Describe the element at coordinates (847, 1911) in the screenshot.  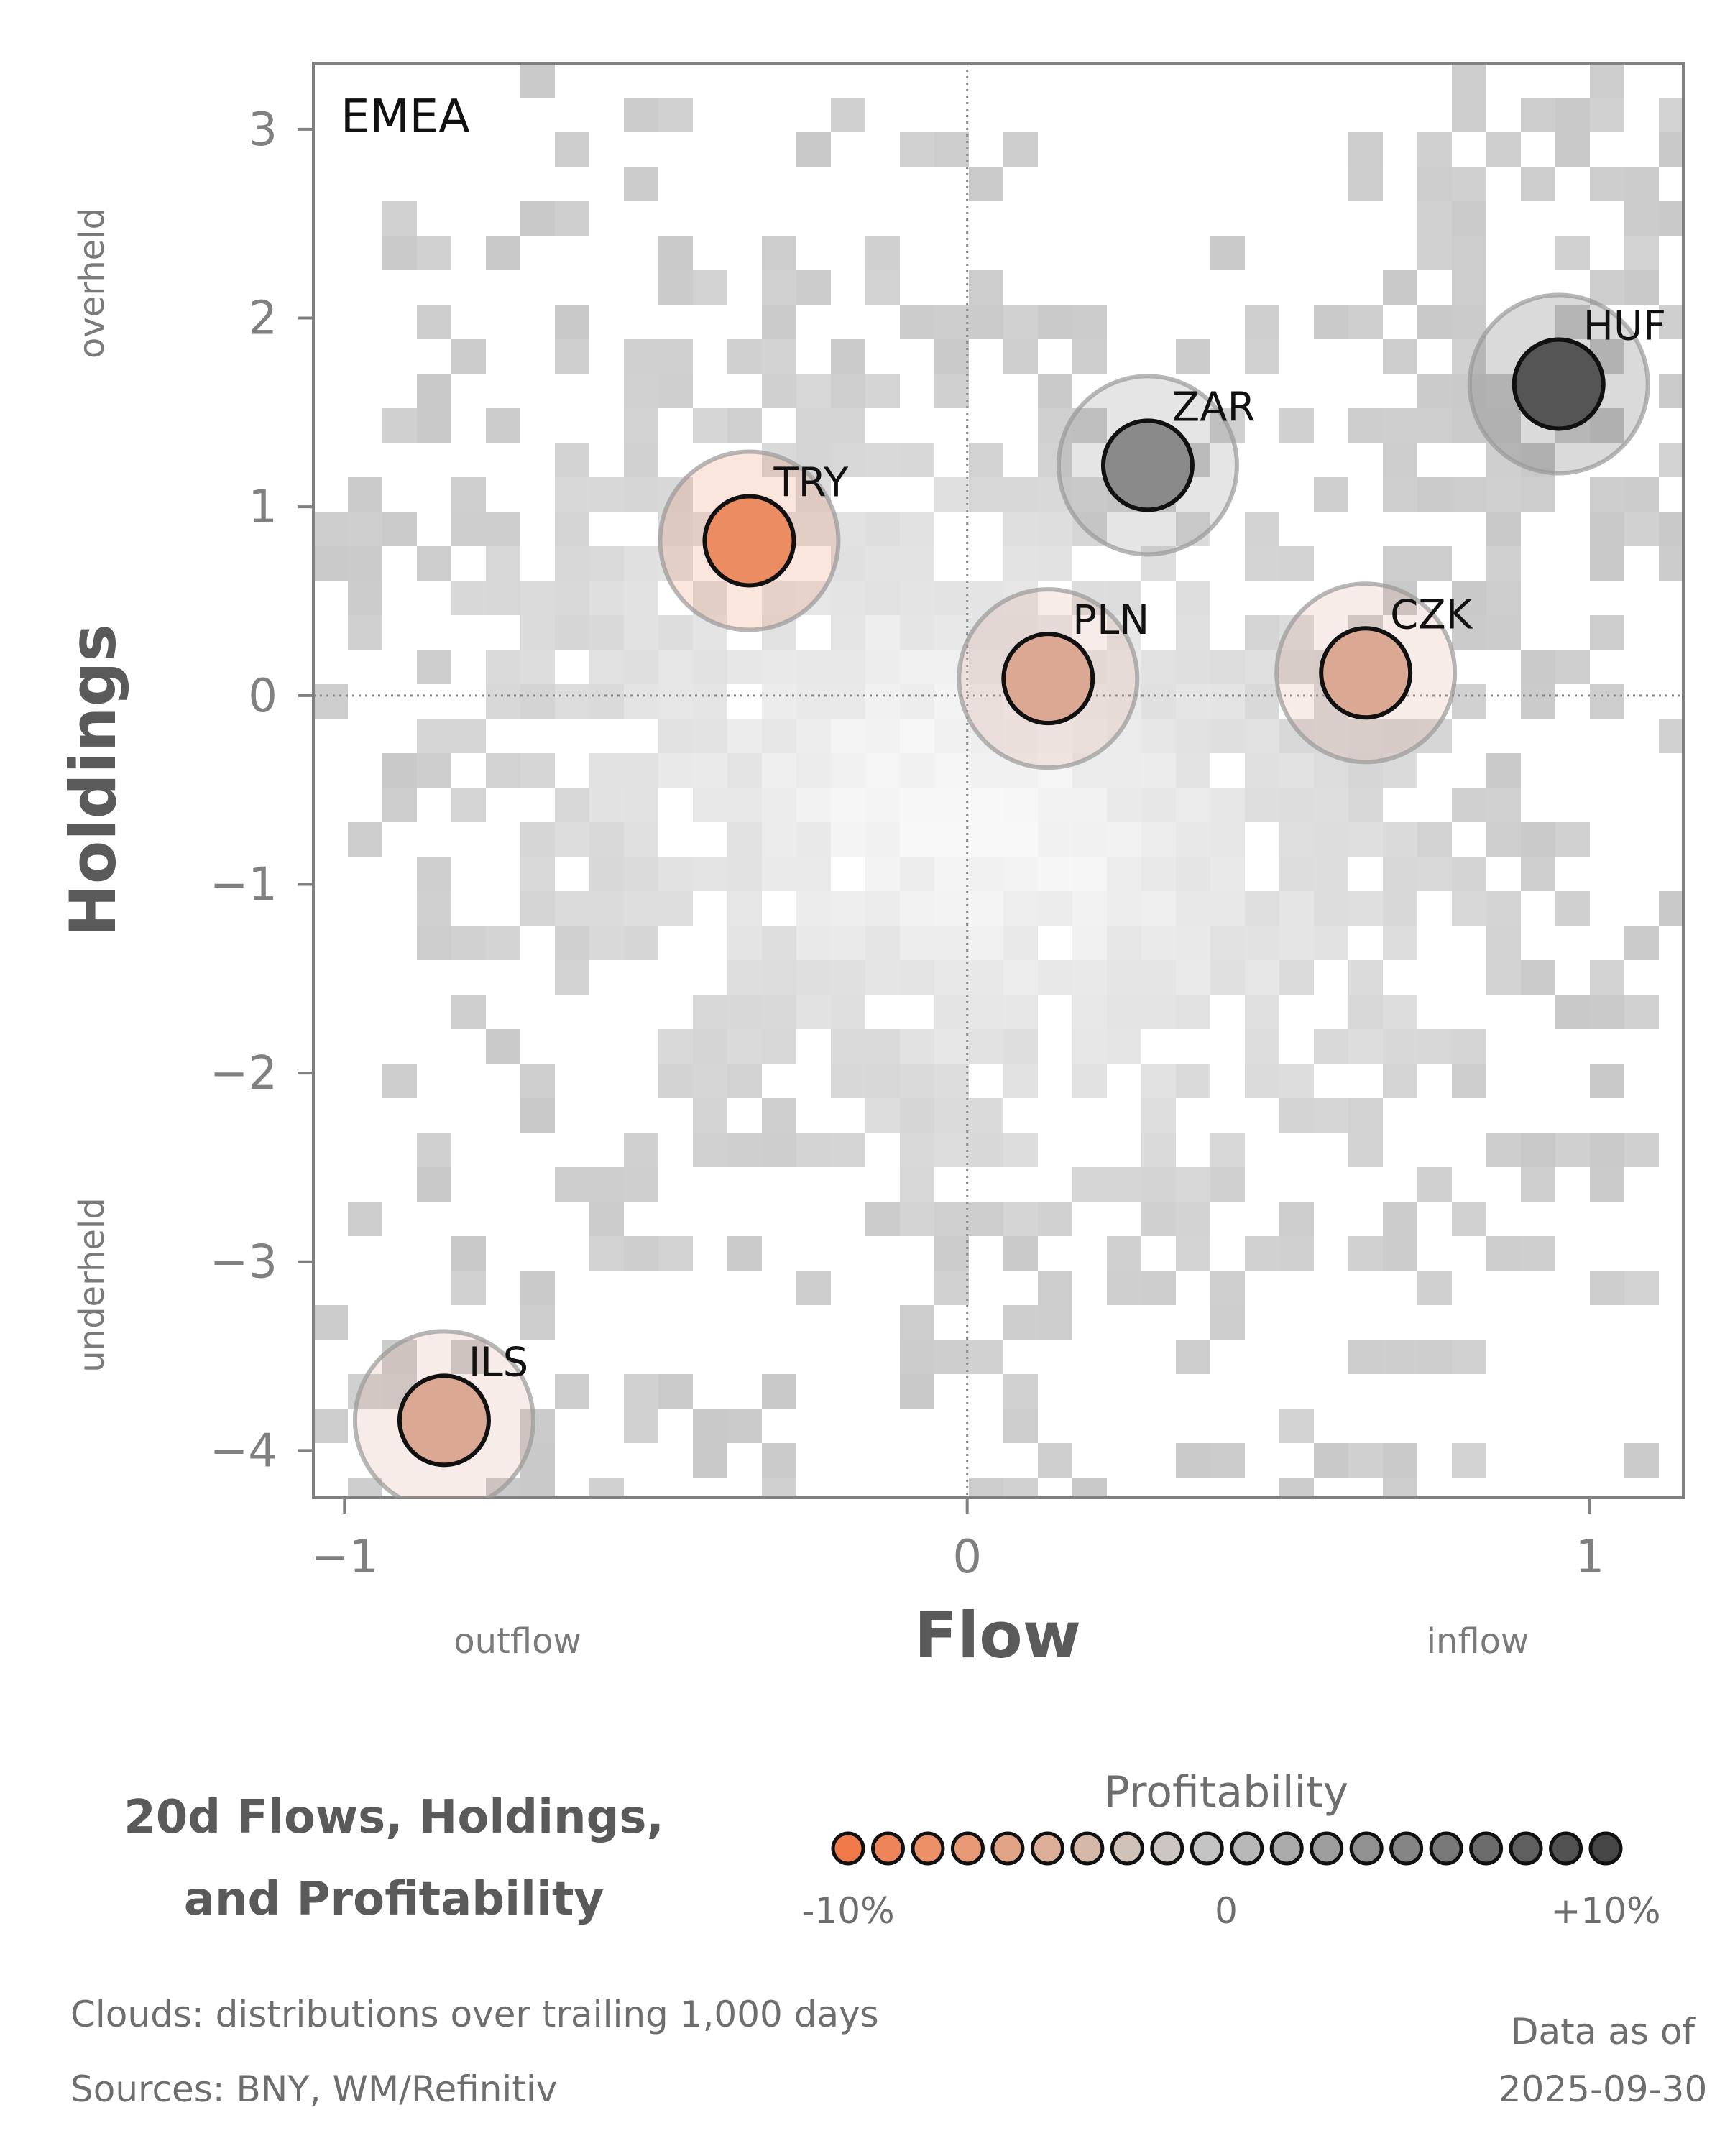
I see `legend-tick-low: -10%` at that location.